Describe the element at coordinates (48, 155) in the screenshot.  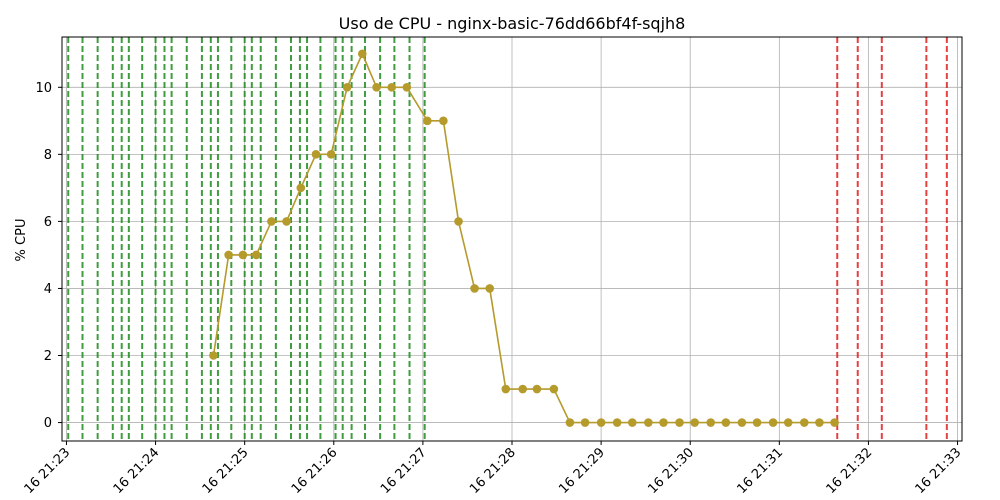
I see `y-tick-label: 8` at that location.